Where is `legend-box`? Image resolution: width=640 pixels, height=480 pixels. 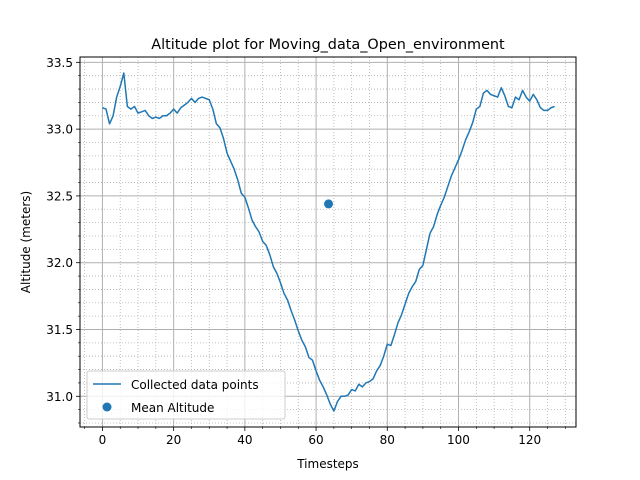 legend-box is located at coordinates (186, 395).